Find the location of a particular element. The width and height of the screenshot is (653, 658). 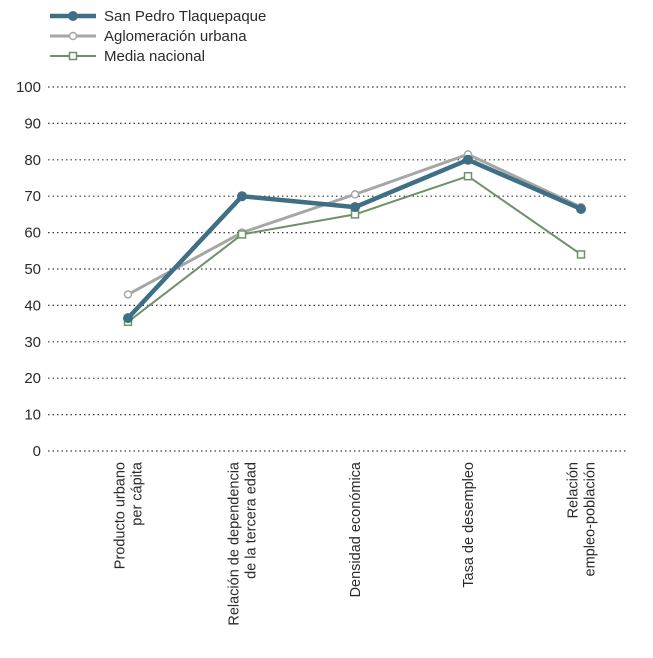

y-tick-label: 30 is located at coordinates (32, 342).